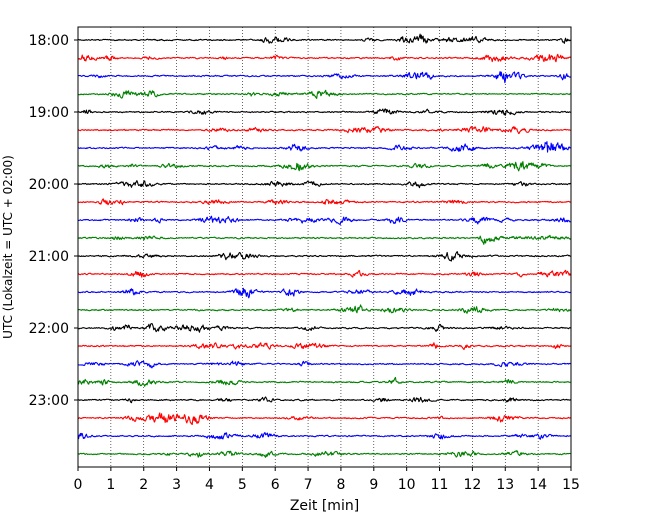 The height and width of the screenshot is (520, 650). Describe the element at coordinates (8, 247) in the screenshot. I see `y-axis-title: UTC (Lokalzeit = UTC + 02:00)` at that location.